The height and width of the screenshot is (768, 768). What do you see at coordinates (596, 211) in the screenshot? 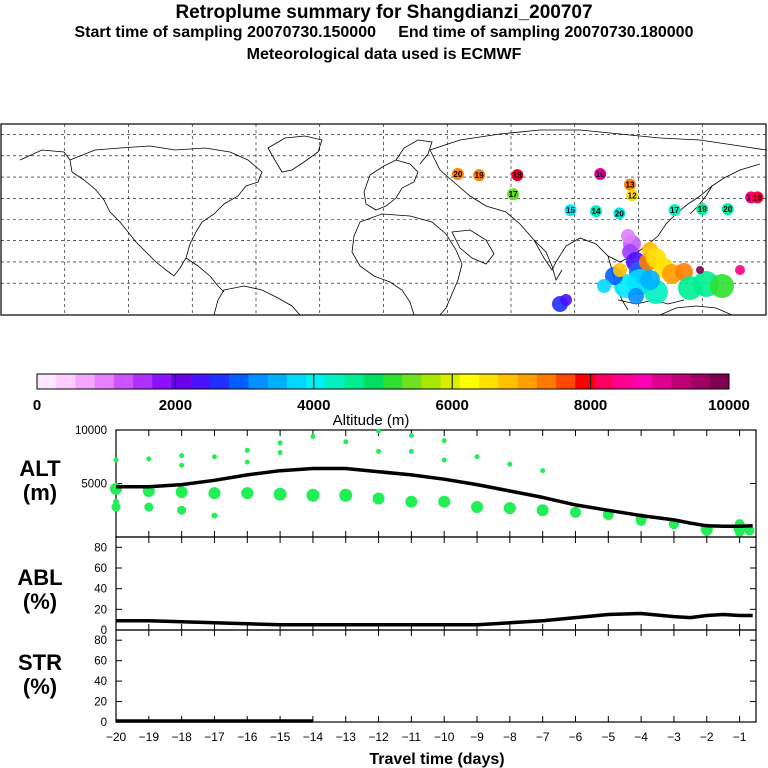
I see `map-marker-label: 14` at bounding box center [596, 211].